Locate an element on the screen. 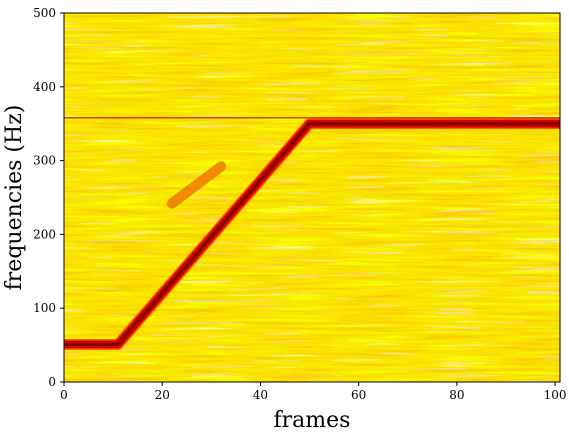 Image resolution: width=569 pixels, height=432 pixels. artifact-line is located at coordinates (196, 185).